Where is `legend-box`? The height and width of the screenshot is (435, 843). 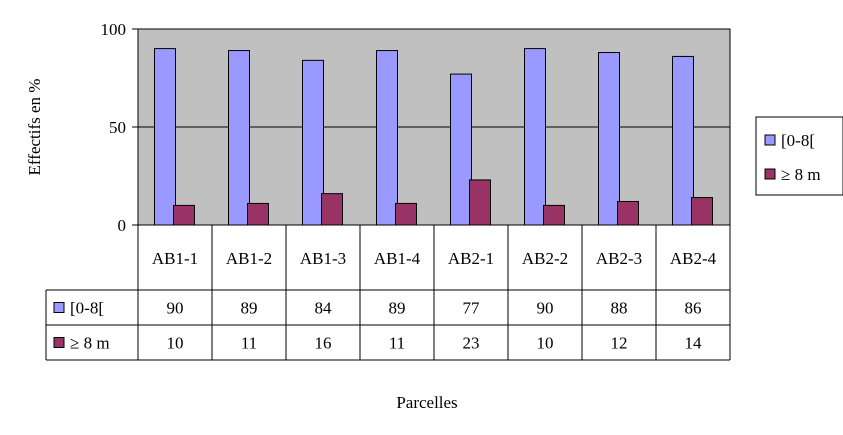 legend-box is located at coordinates (799, 156).